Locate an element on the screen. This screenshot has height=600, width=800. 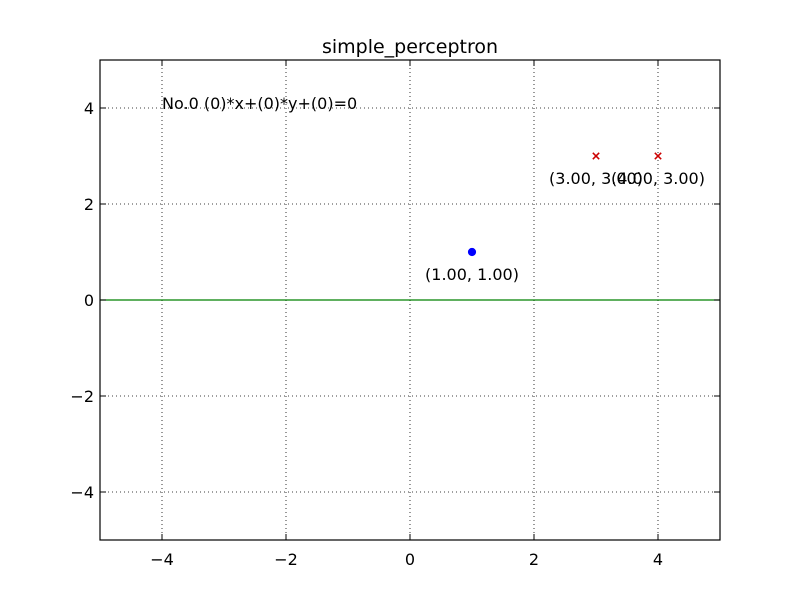
x-tick-label: −4 is located at coordinates (162, 559).